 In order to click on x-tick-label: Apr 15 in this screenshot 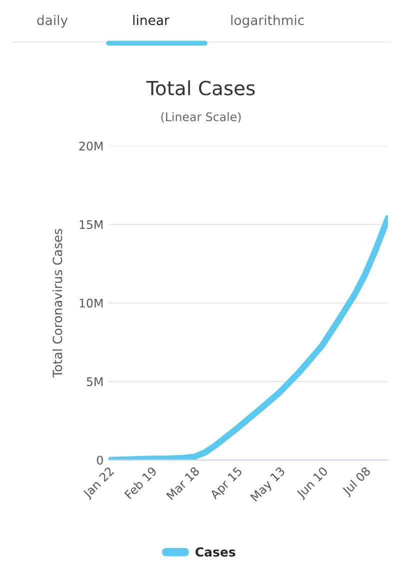, I will do `click(226, 484)`.